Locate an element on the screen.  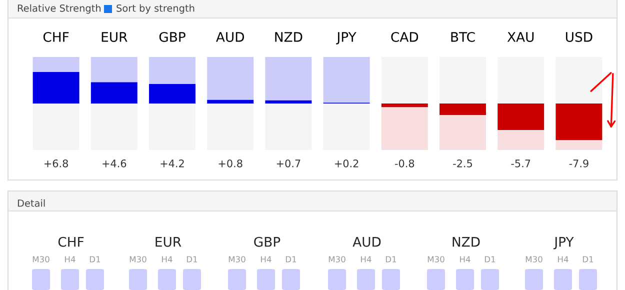
x-tick-label: BTC is located at coordinates (463, 37).